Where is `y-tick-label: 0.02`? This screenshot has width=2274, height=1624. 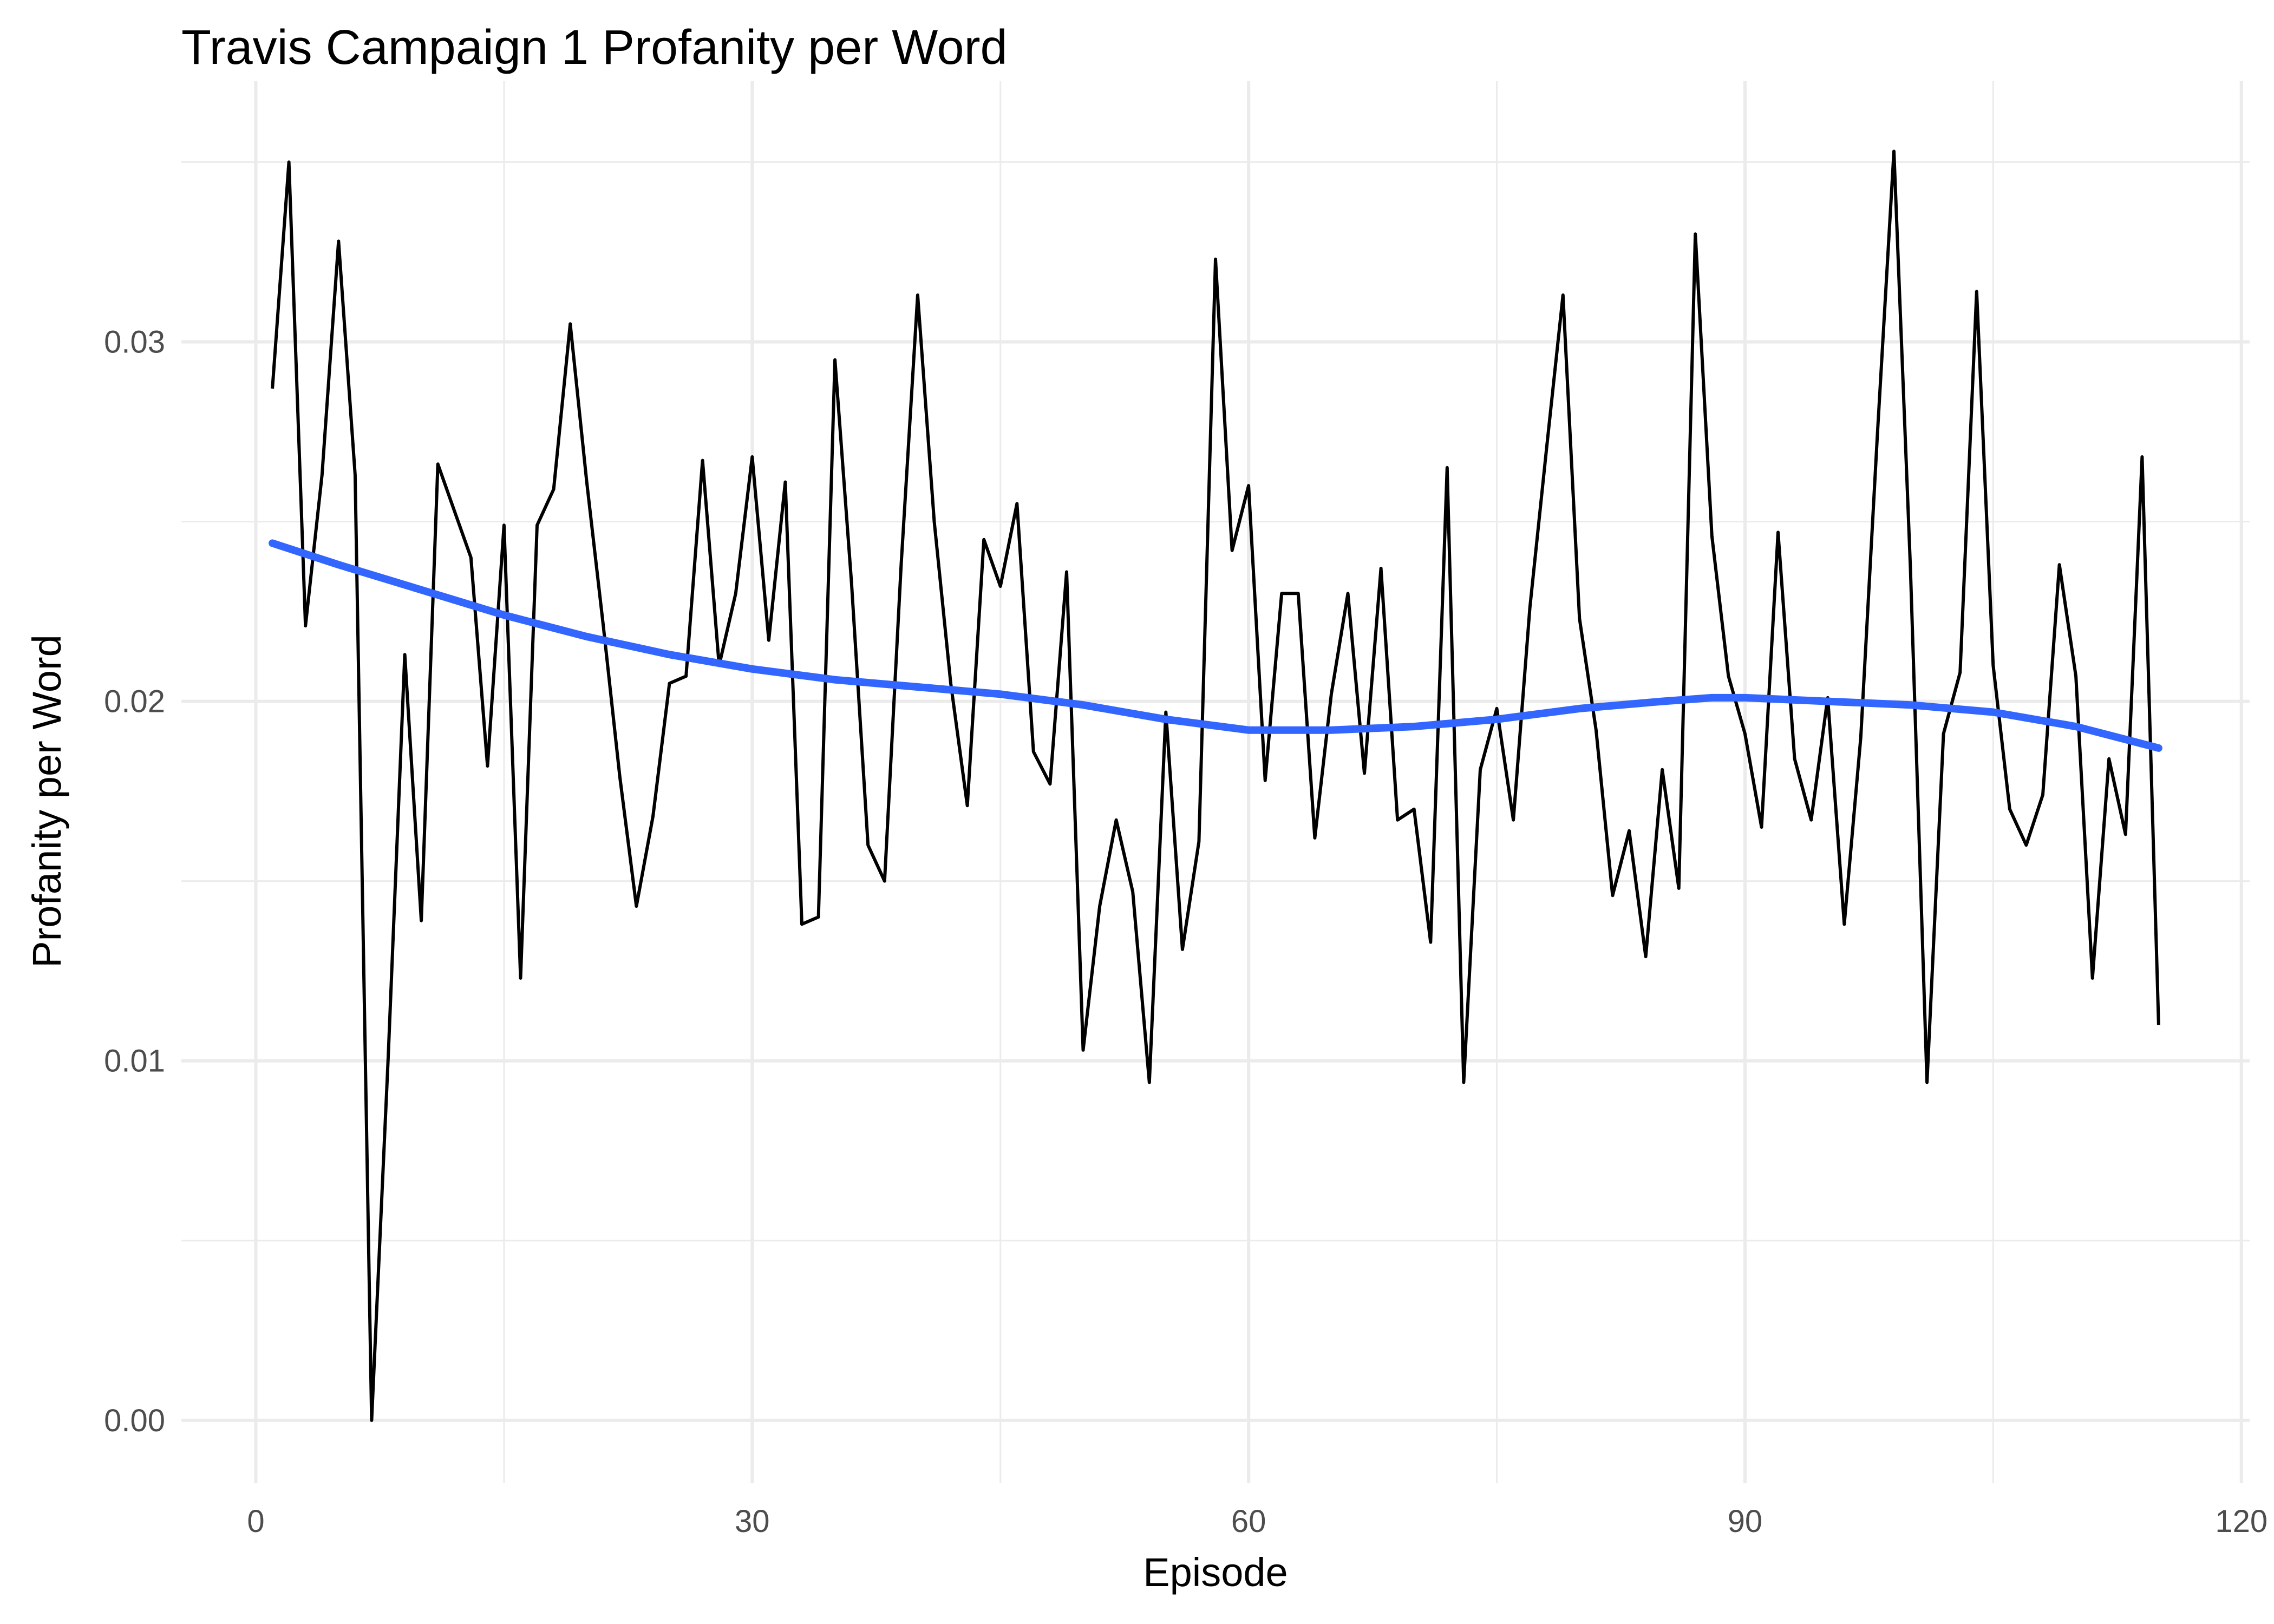
y-tick-label: 0.02 is located at coordinates (135, 702).